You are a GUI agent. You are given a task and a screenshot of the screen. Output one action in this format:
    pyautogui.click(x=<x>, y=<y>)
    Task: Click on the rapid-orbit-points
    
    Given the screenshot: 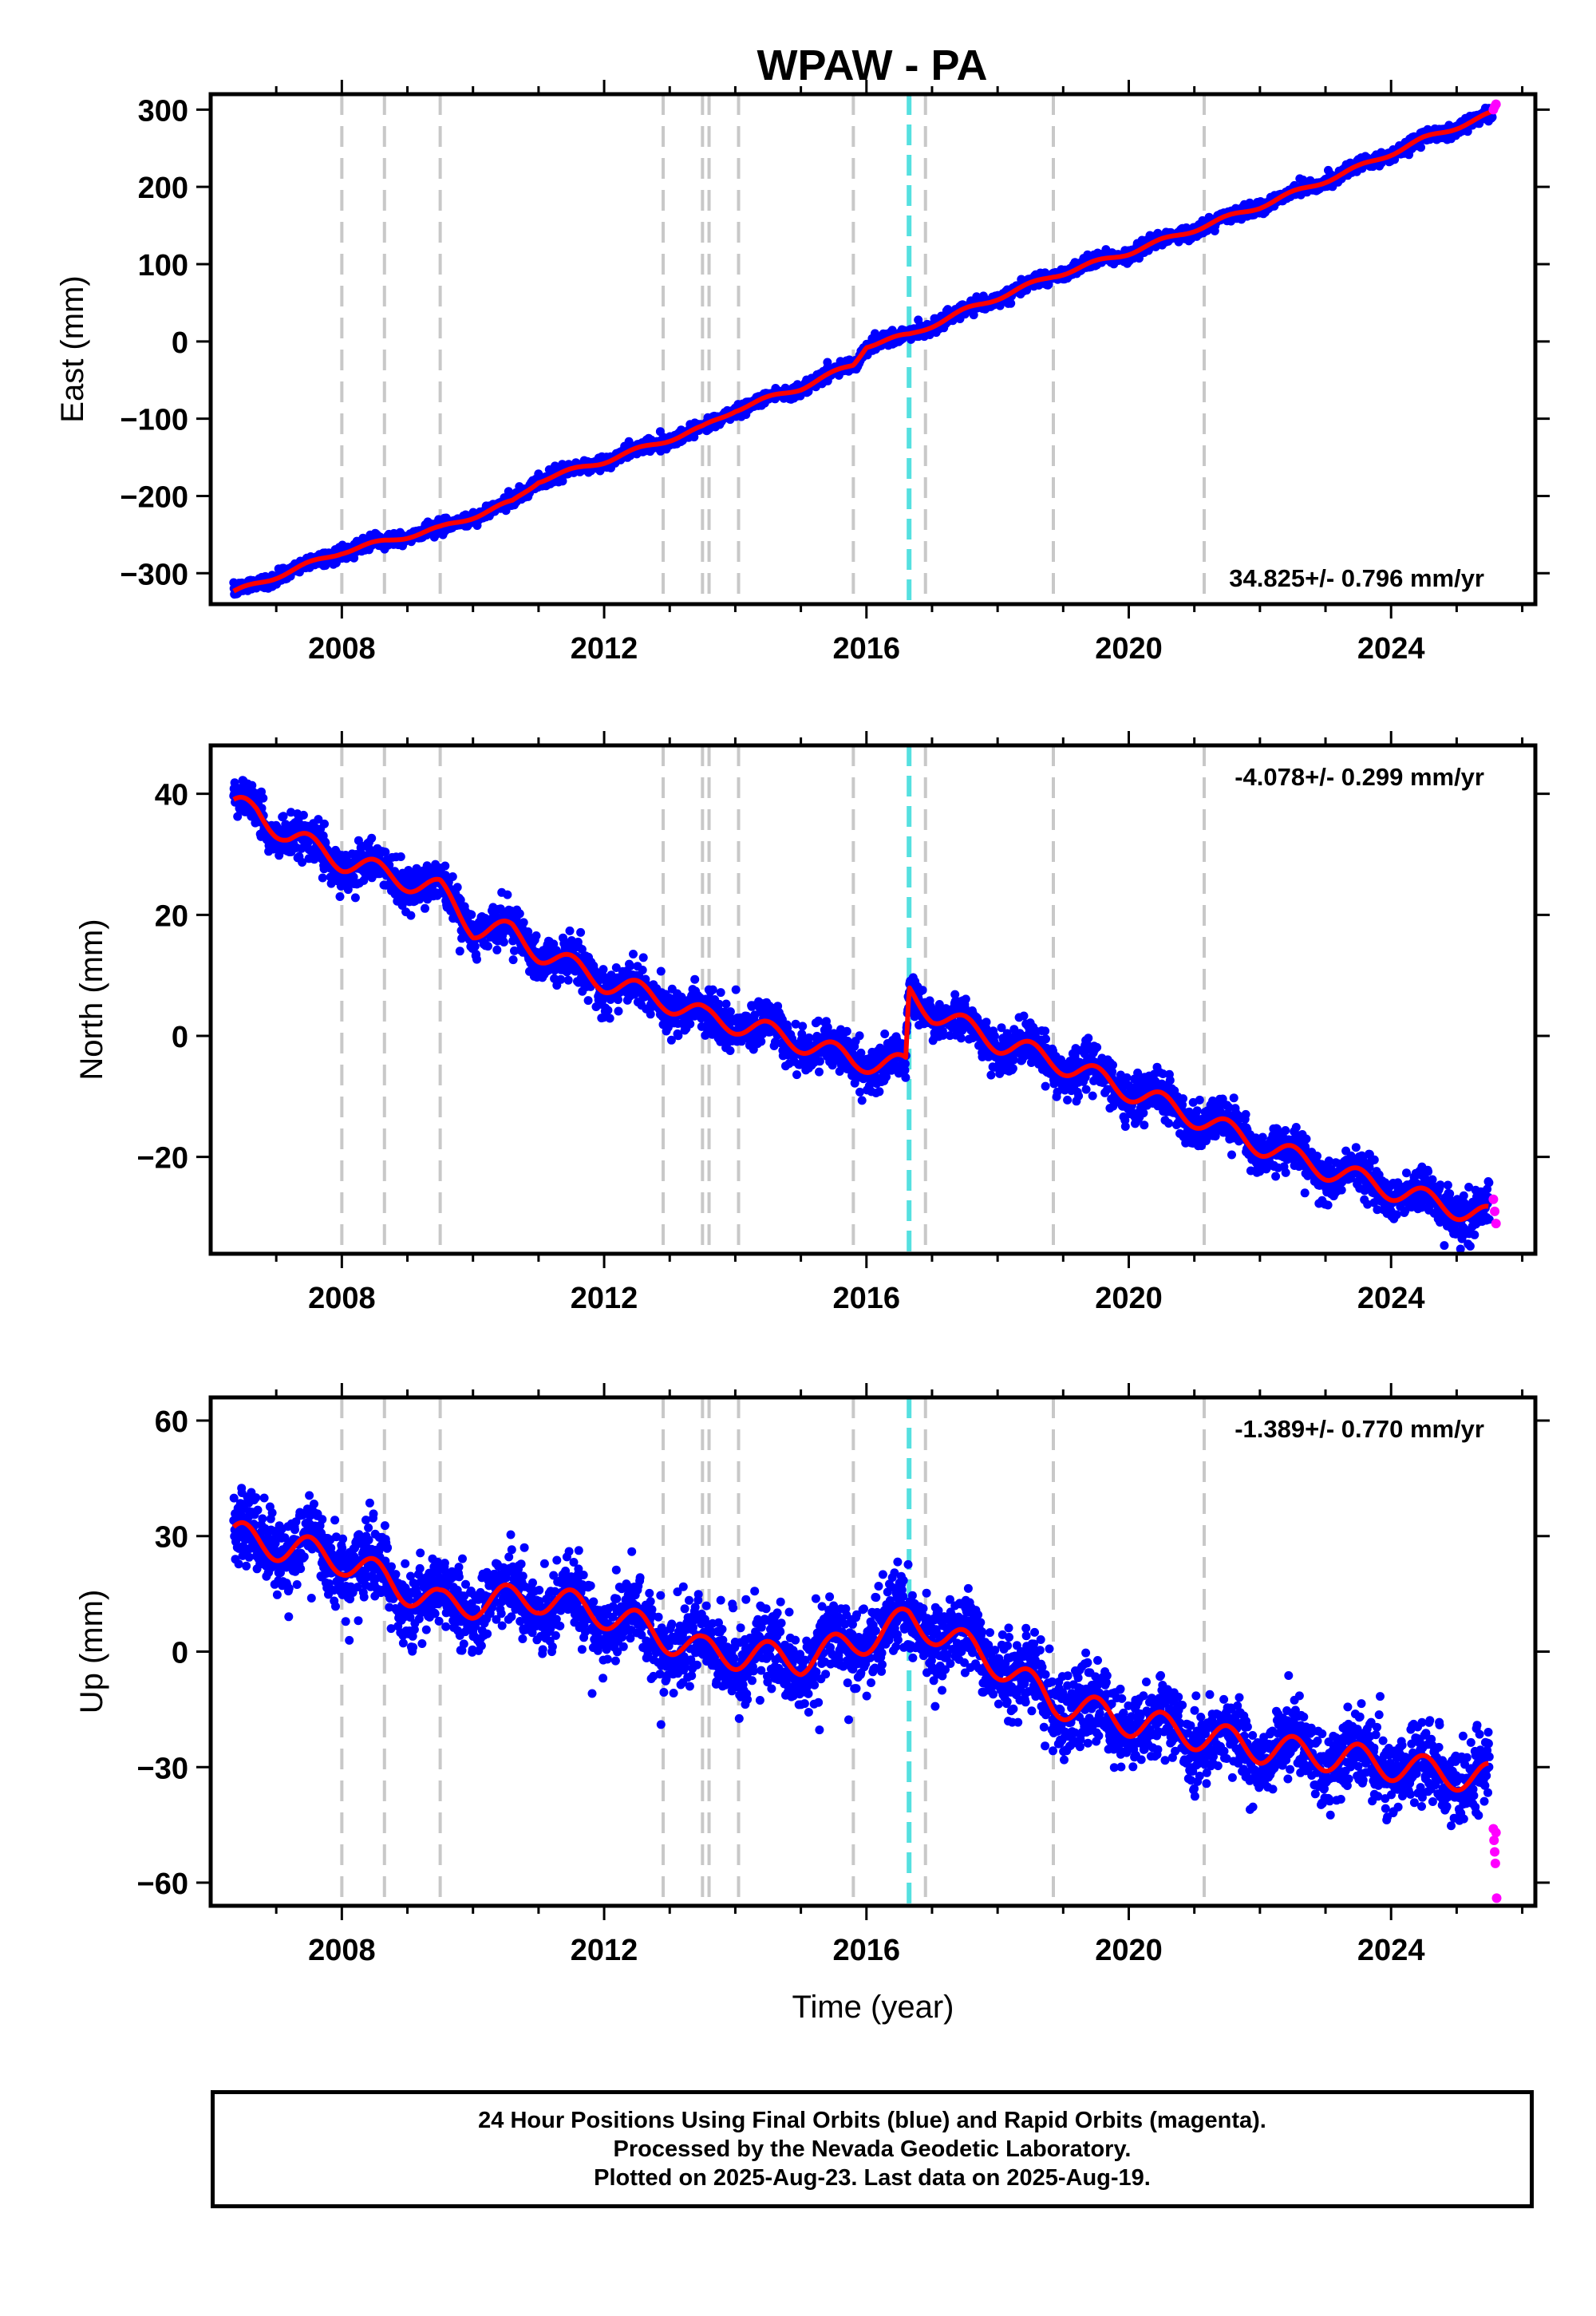 What is the action you would take?
    pyautogui.click(x=1494, y=107)
    